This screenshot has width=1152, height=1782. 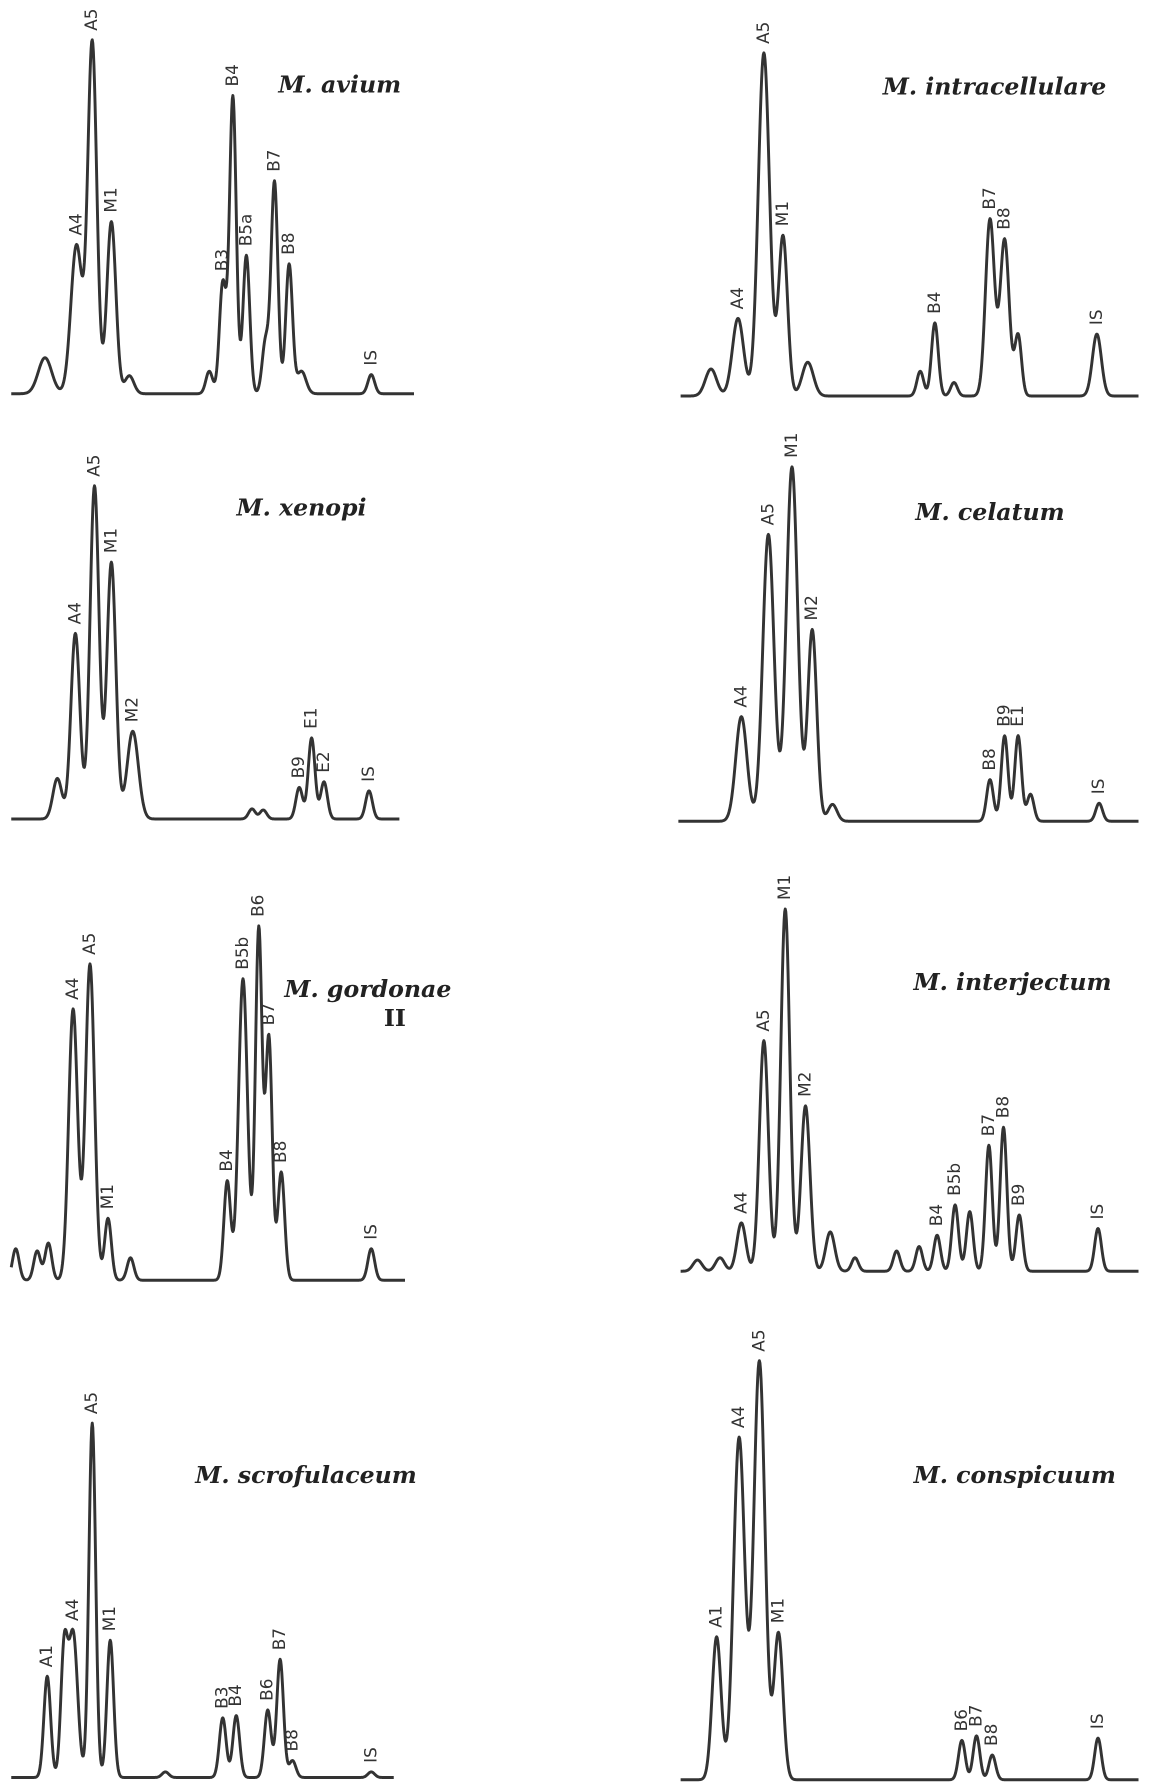 What do you see at coordinates (300, 507) in the screenshot?
I see `panel-title: M. xenopi` at bounding box center [300, 507].